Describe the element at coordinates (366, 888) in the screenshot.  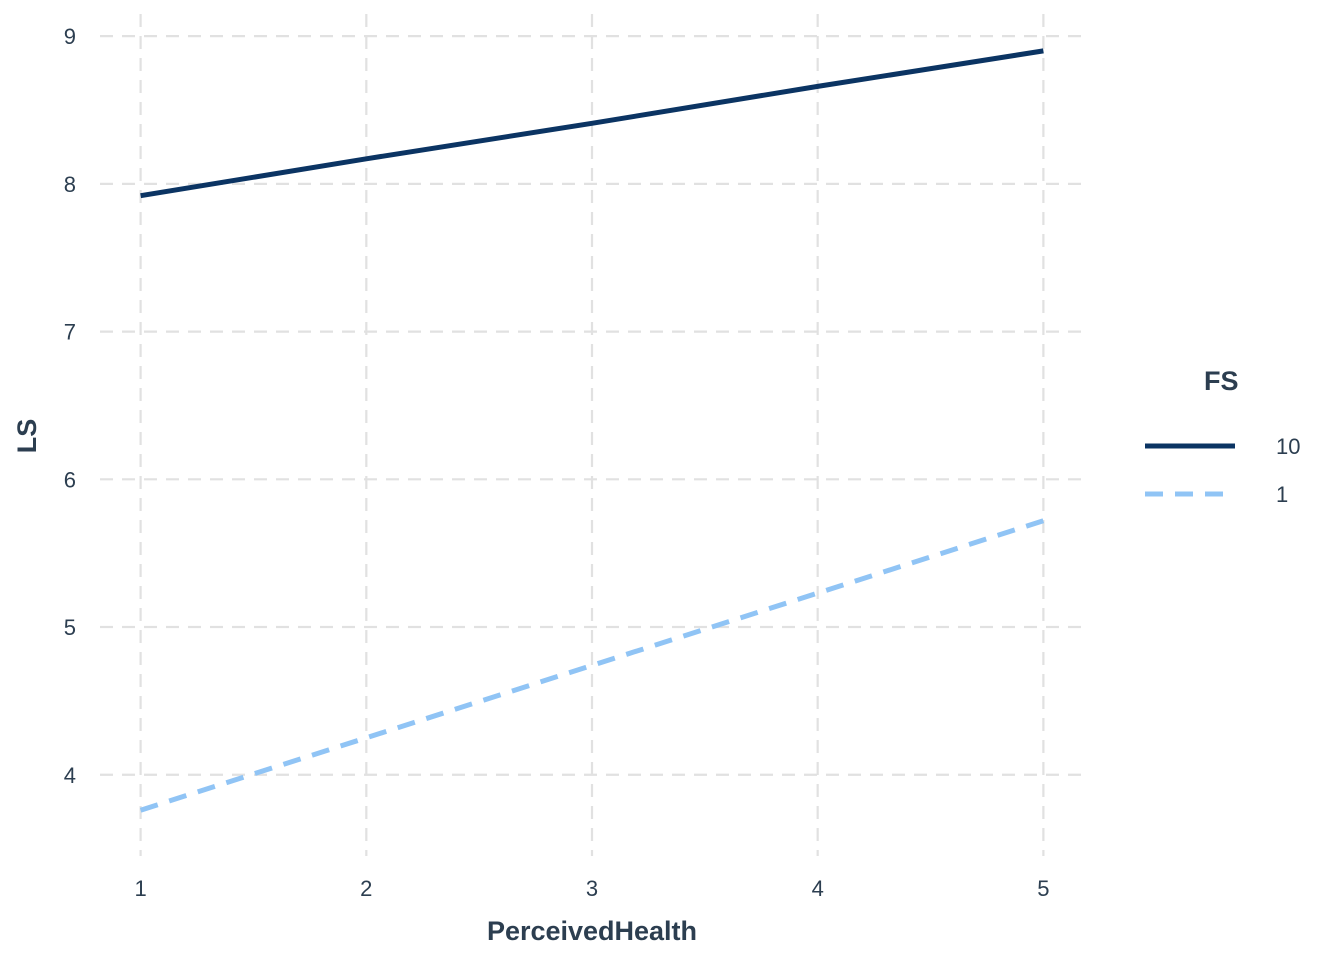
I see `x-tick-label: 2` at that location.